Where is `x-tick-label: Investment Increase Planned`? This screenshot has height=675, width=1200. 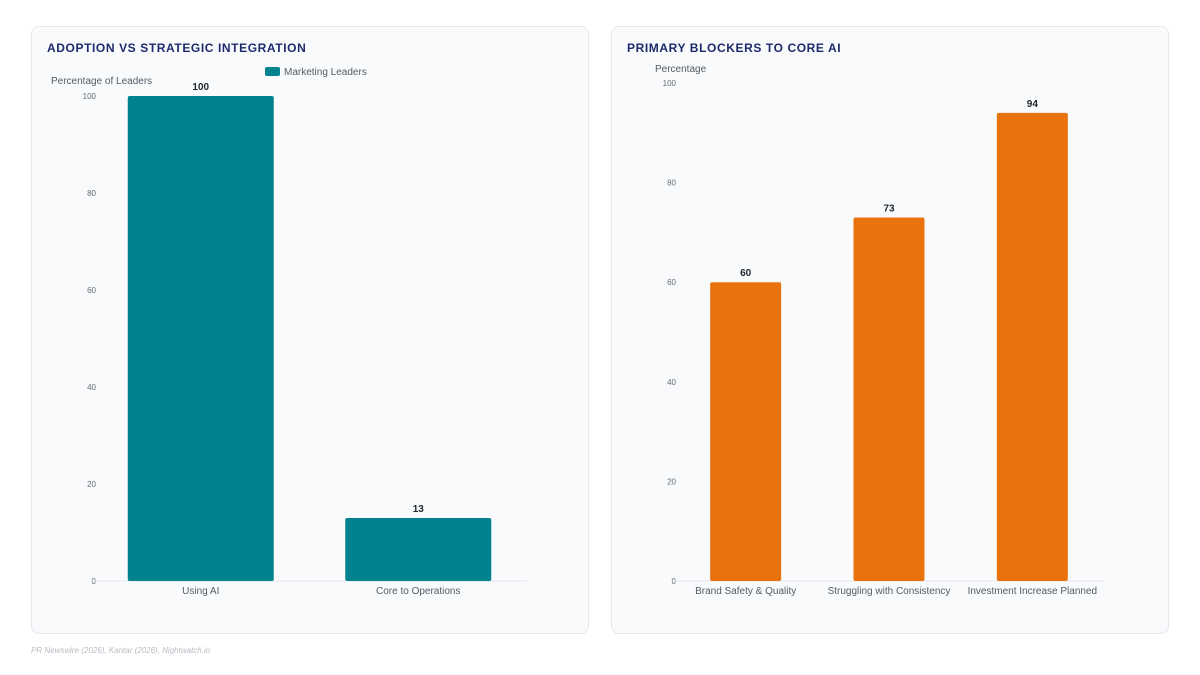 x-tick-label: Investment Increase Planned is located at coordinates (1033, 591).